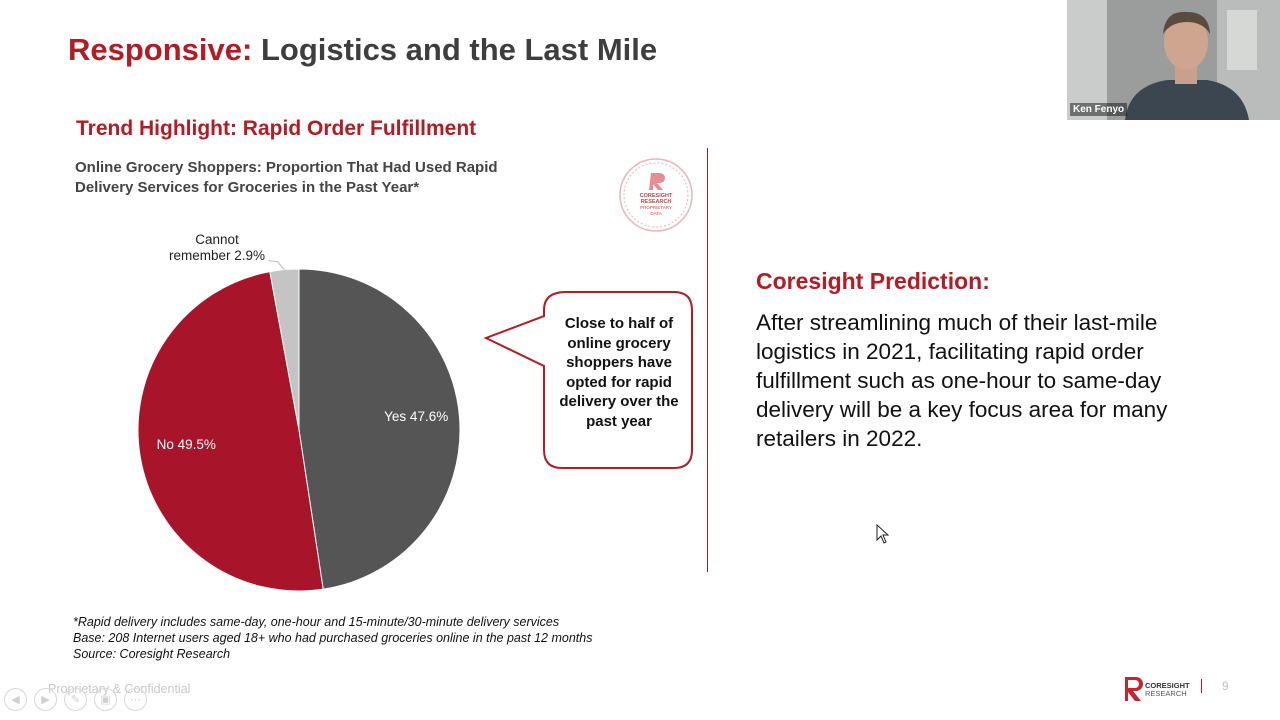 The height and width of the screenshot is (720, 1280). I want to click on stamp-line2: RESEARCH, so click(656, 202).